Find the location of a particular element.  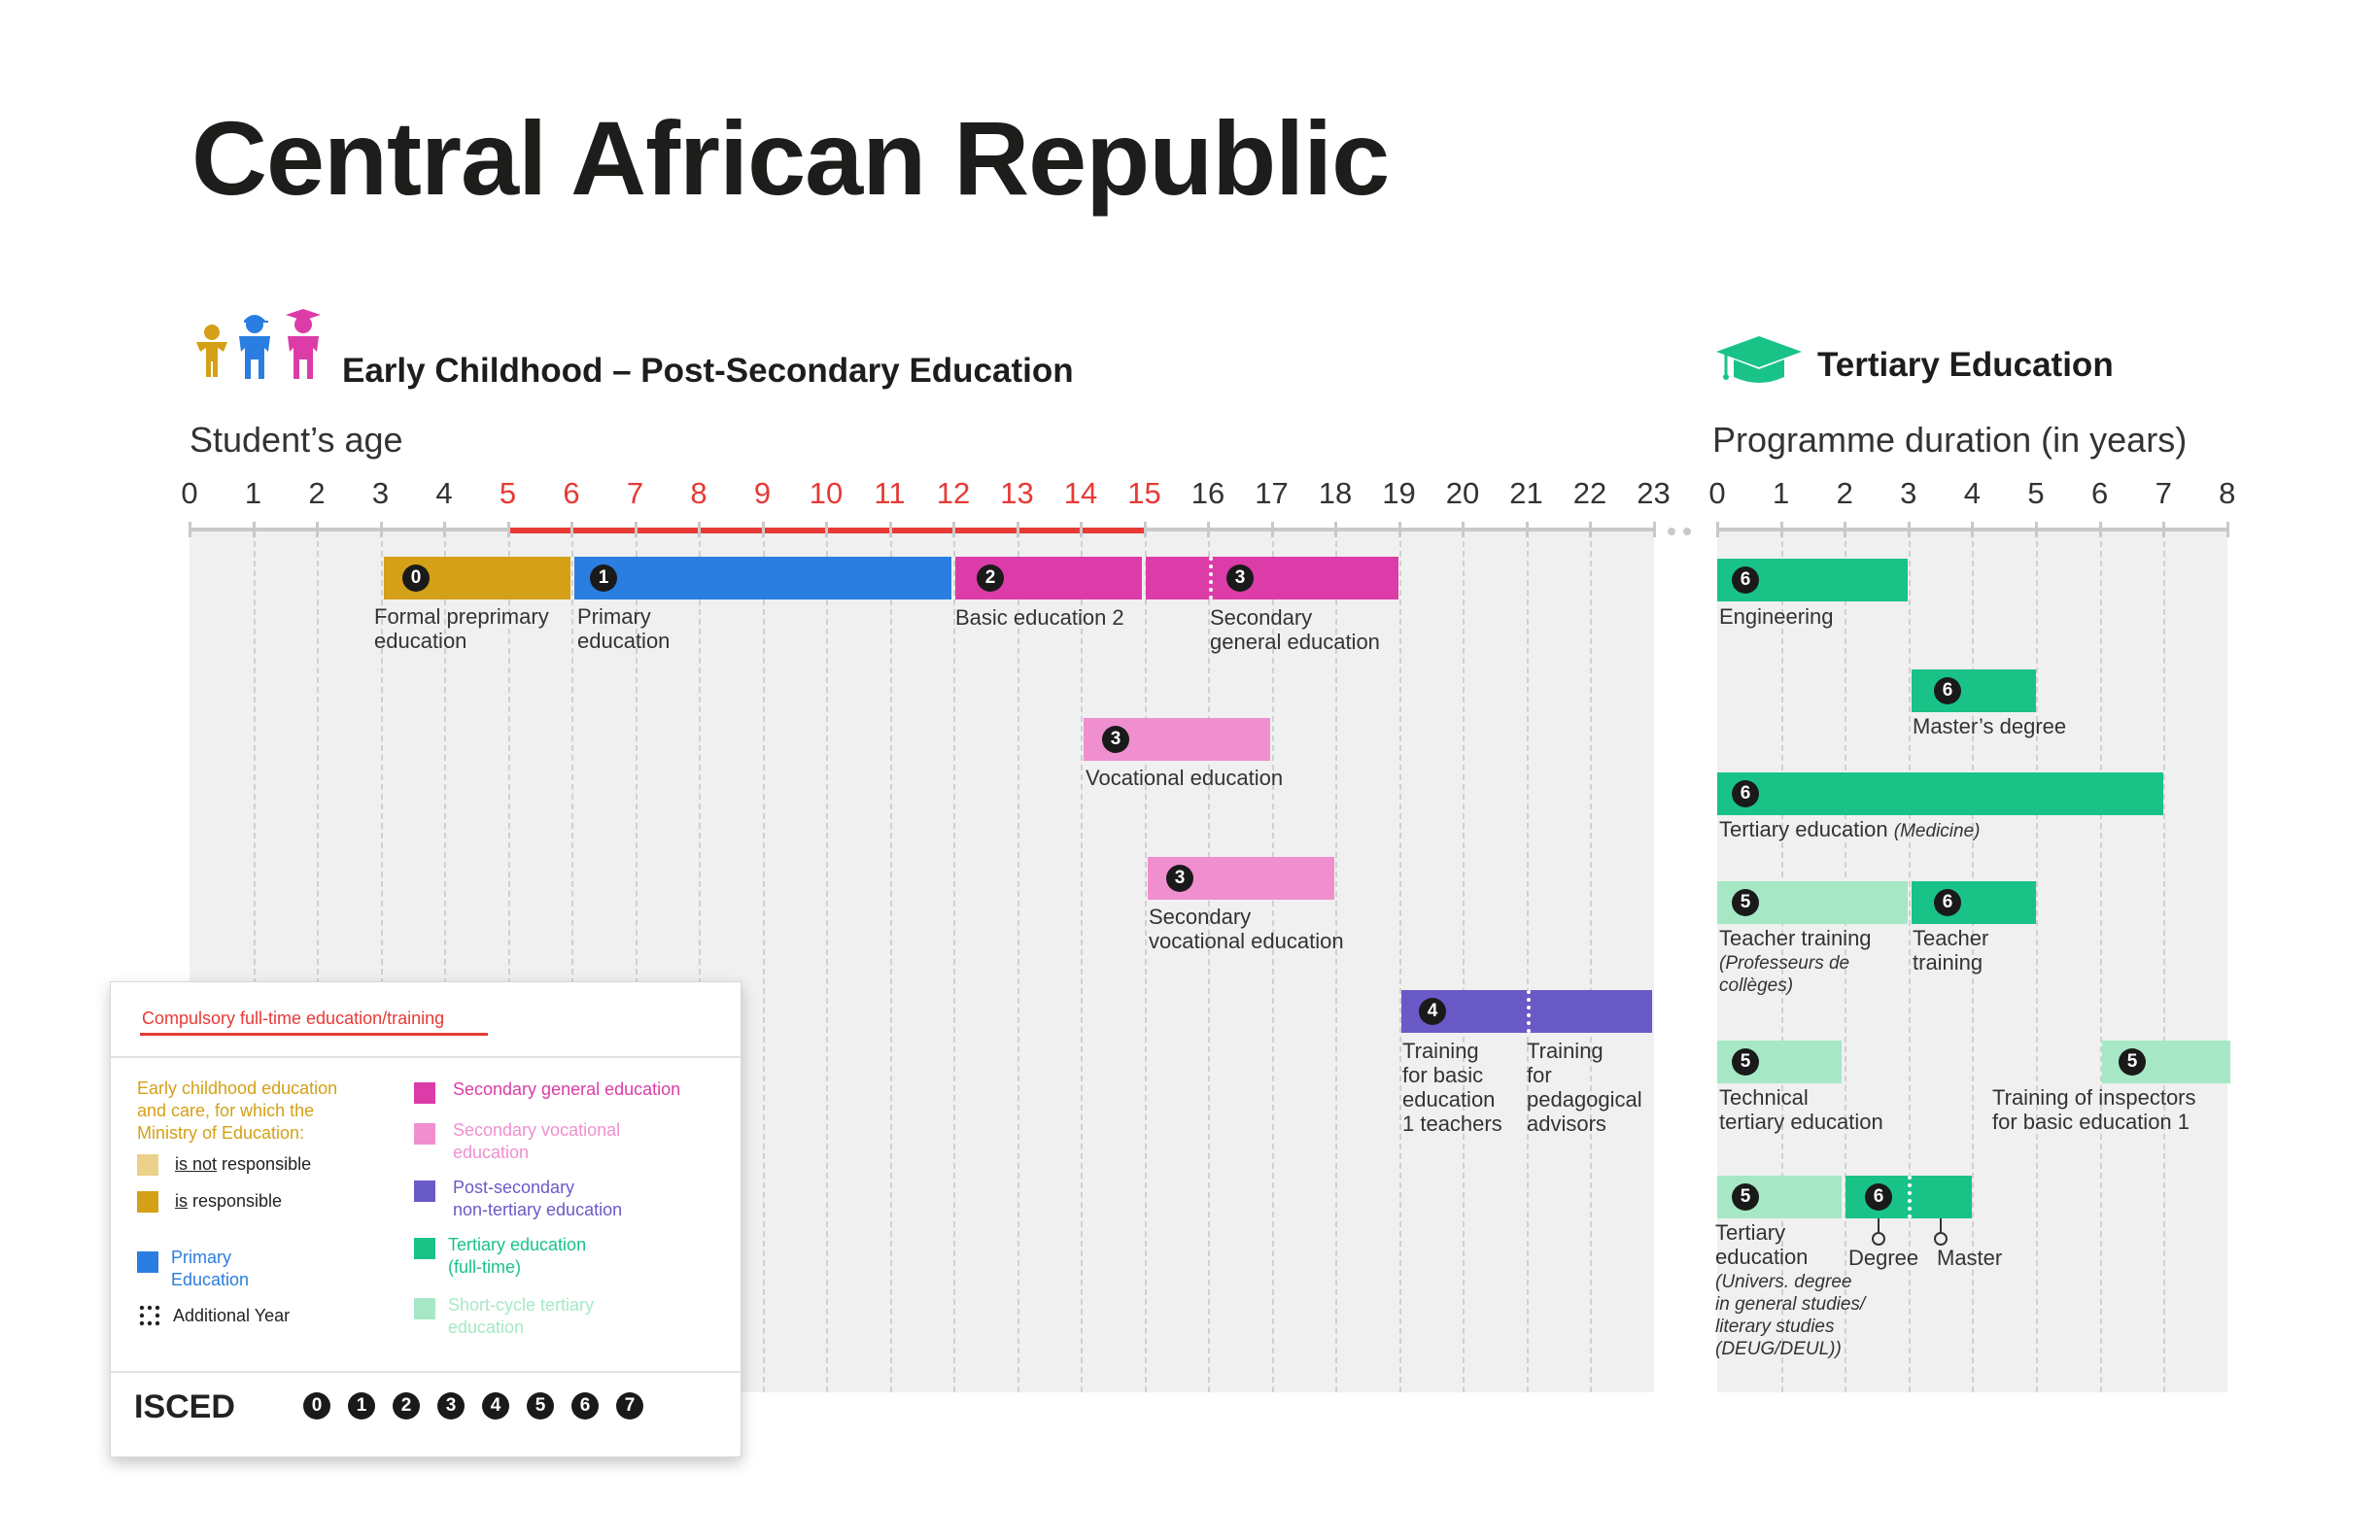

age-tick-label: 10 is located at coordinates (826, 493).